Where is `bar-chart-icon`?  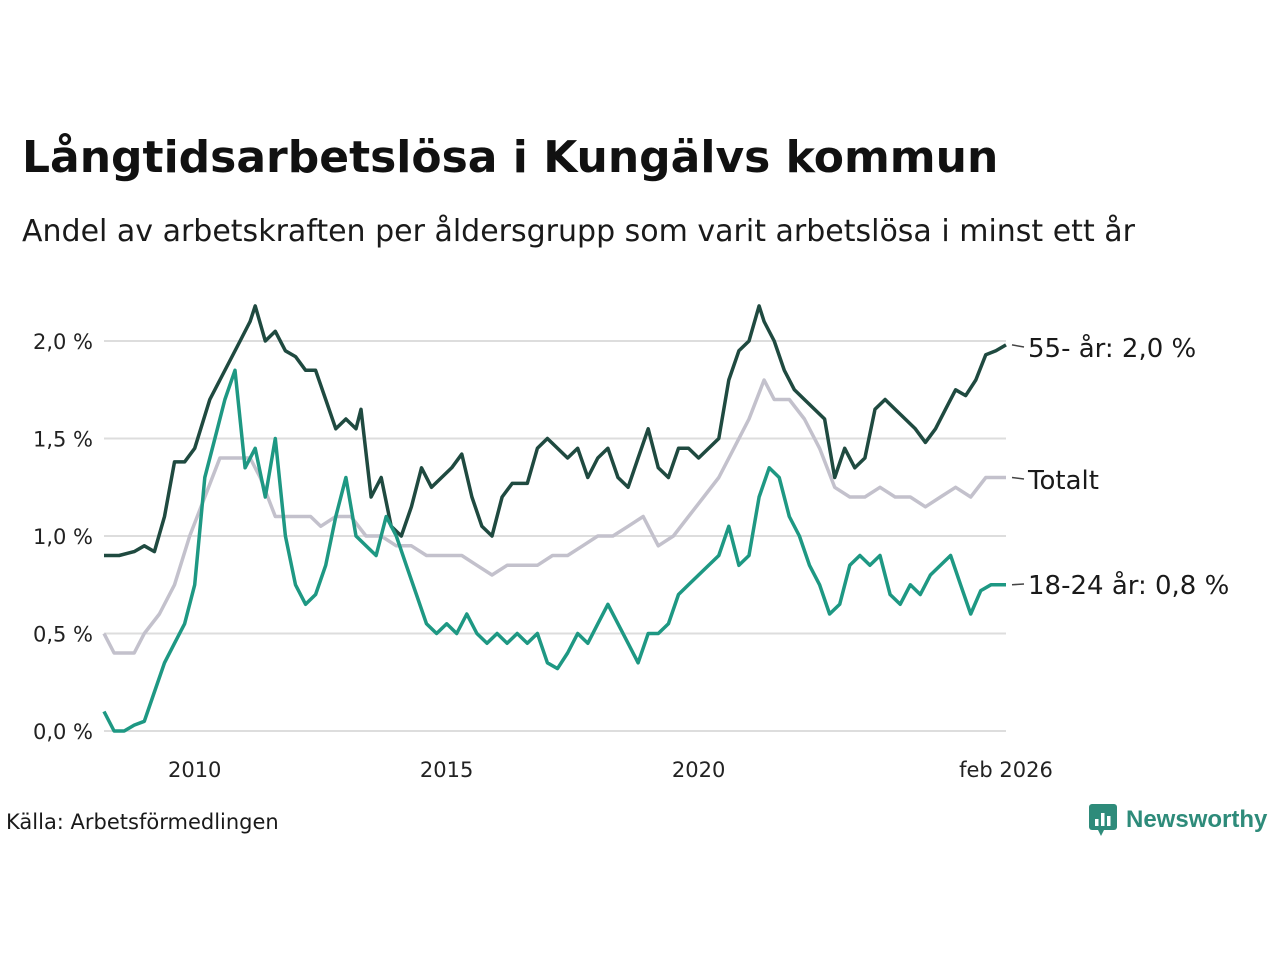 bar-chart-icon is located at coordinates (1103, 820).